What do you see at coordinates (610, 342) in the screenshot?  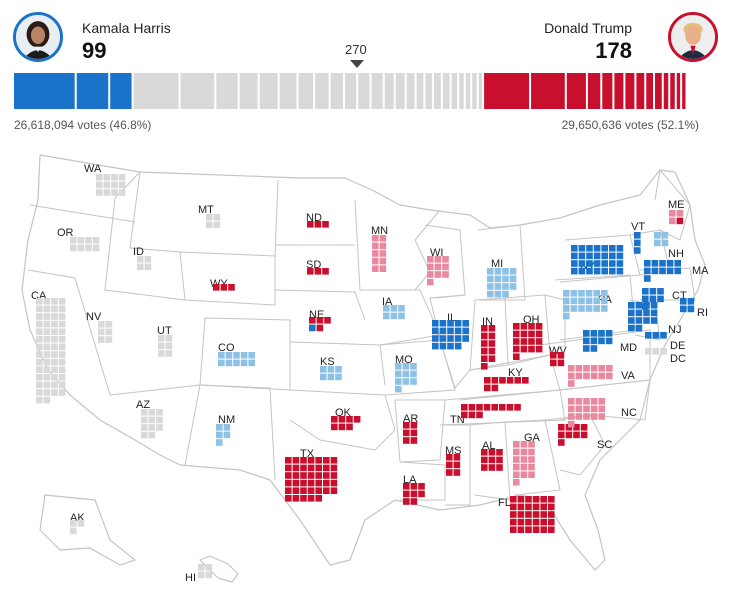 I see `state-md: MD` at bounding box center [610, 342].